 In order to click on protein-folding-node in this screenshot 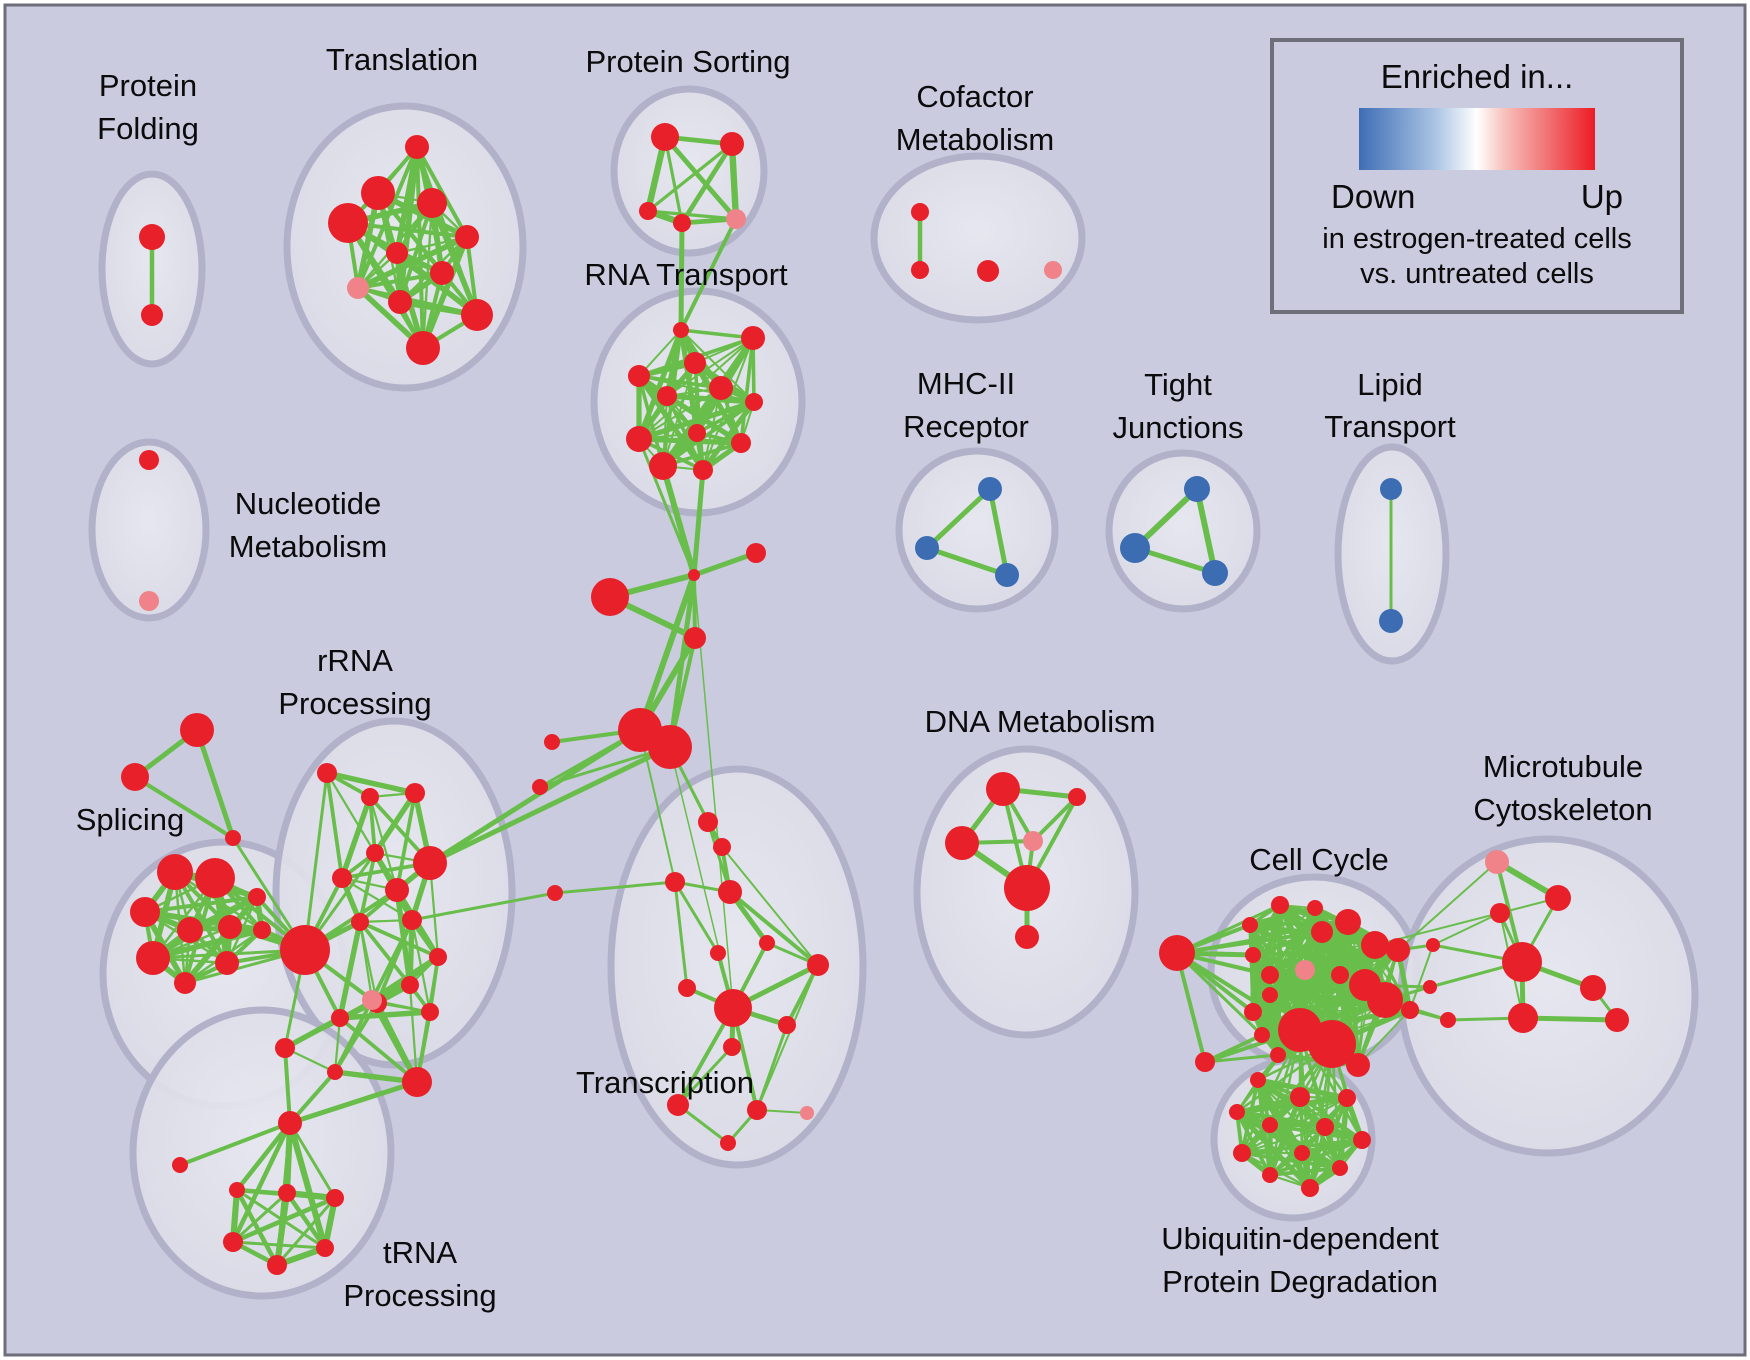, I will do `click(152, 237)`.